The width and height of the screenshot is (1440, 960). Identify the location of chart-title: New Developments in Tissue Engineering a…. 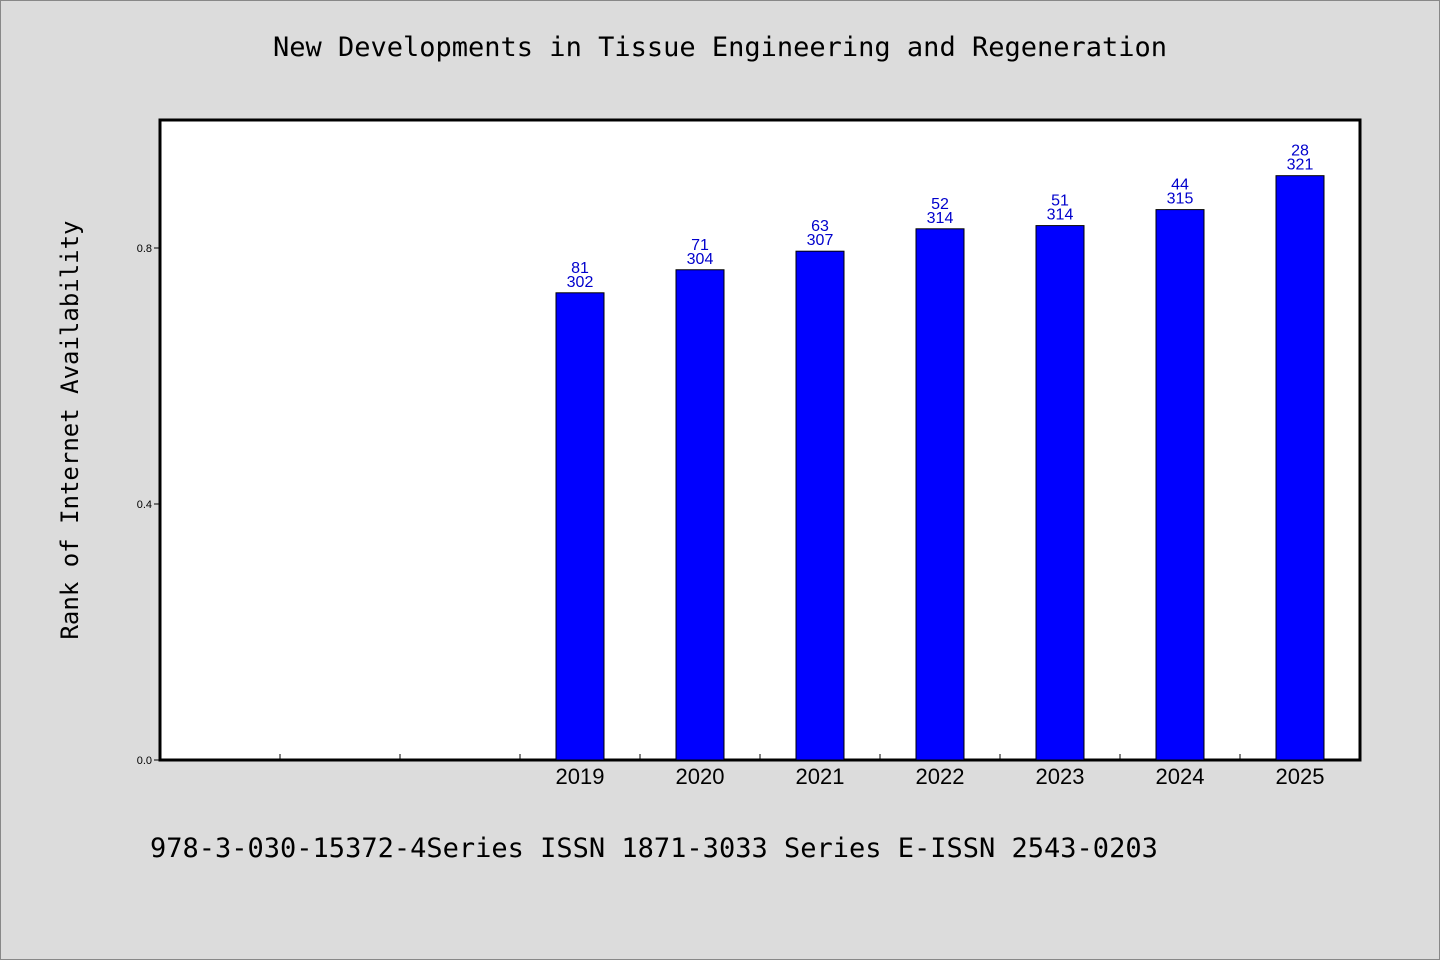
(720, 47).